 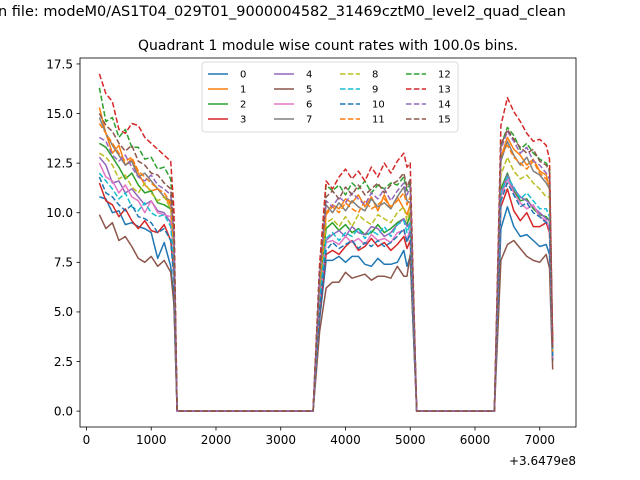 What do you see at coordinates (243, 90) in the screenshot?
I see `legend-label-1: 1` at bounding box center [243, 90].